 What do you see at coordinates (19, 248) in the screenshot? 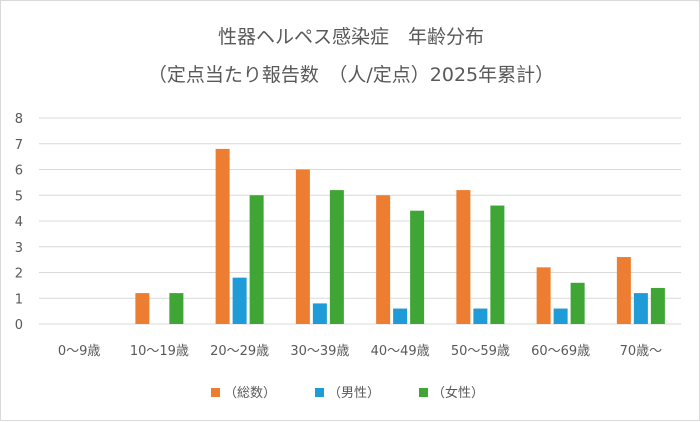
I see `y-tick-label: 3` at bounding box center [19, 248].